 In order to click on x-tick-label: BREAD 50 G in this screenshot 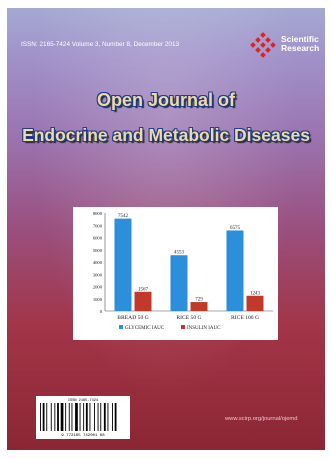, I will do `click(132, 318)`.